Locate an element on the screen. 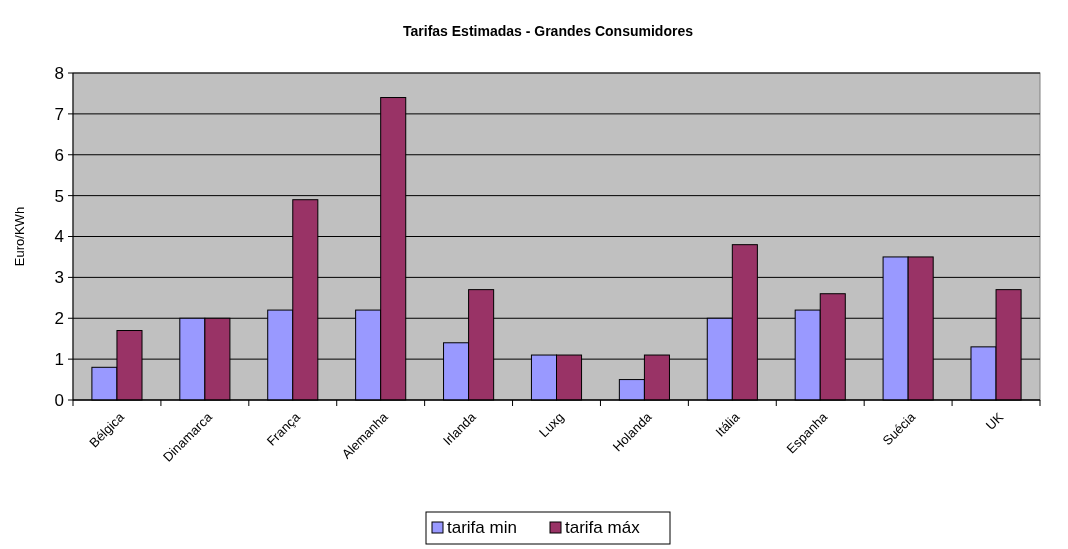 The height and width of the screenshot is (549, 1068). legend-label: tarifa máx is located at coordinates (603, 527).